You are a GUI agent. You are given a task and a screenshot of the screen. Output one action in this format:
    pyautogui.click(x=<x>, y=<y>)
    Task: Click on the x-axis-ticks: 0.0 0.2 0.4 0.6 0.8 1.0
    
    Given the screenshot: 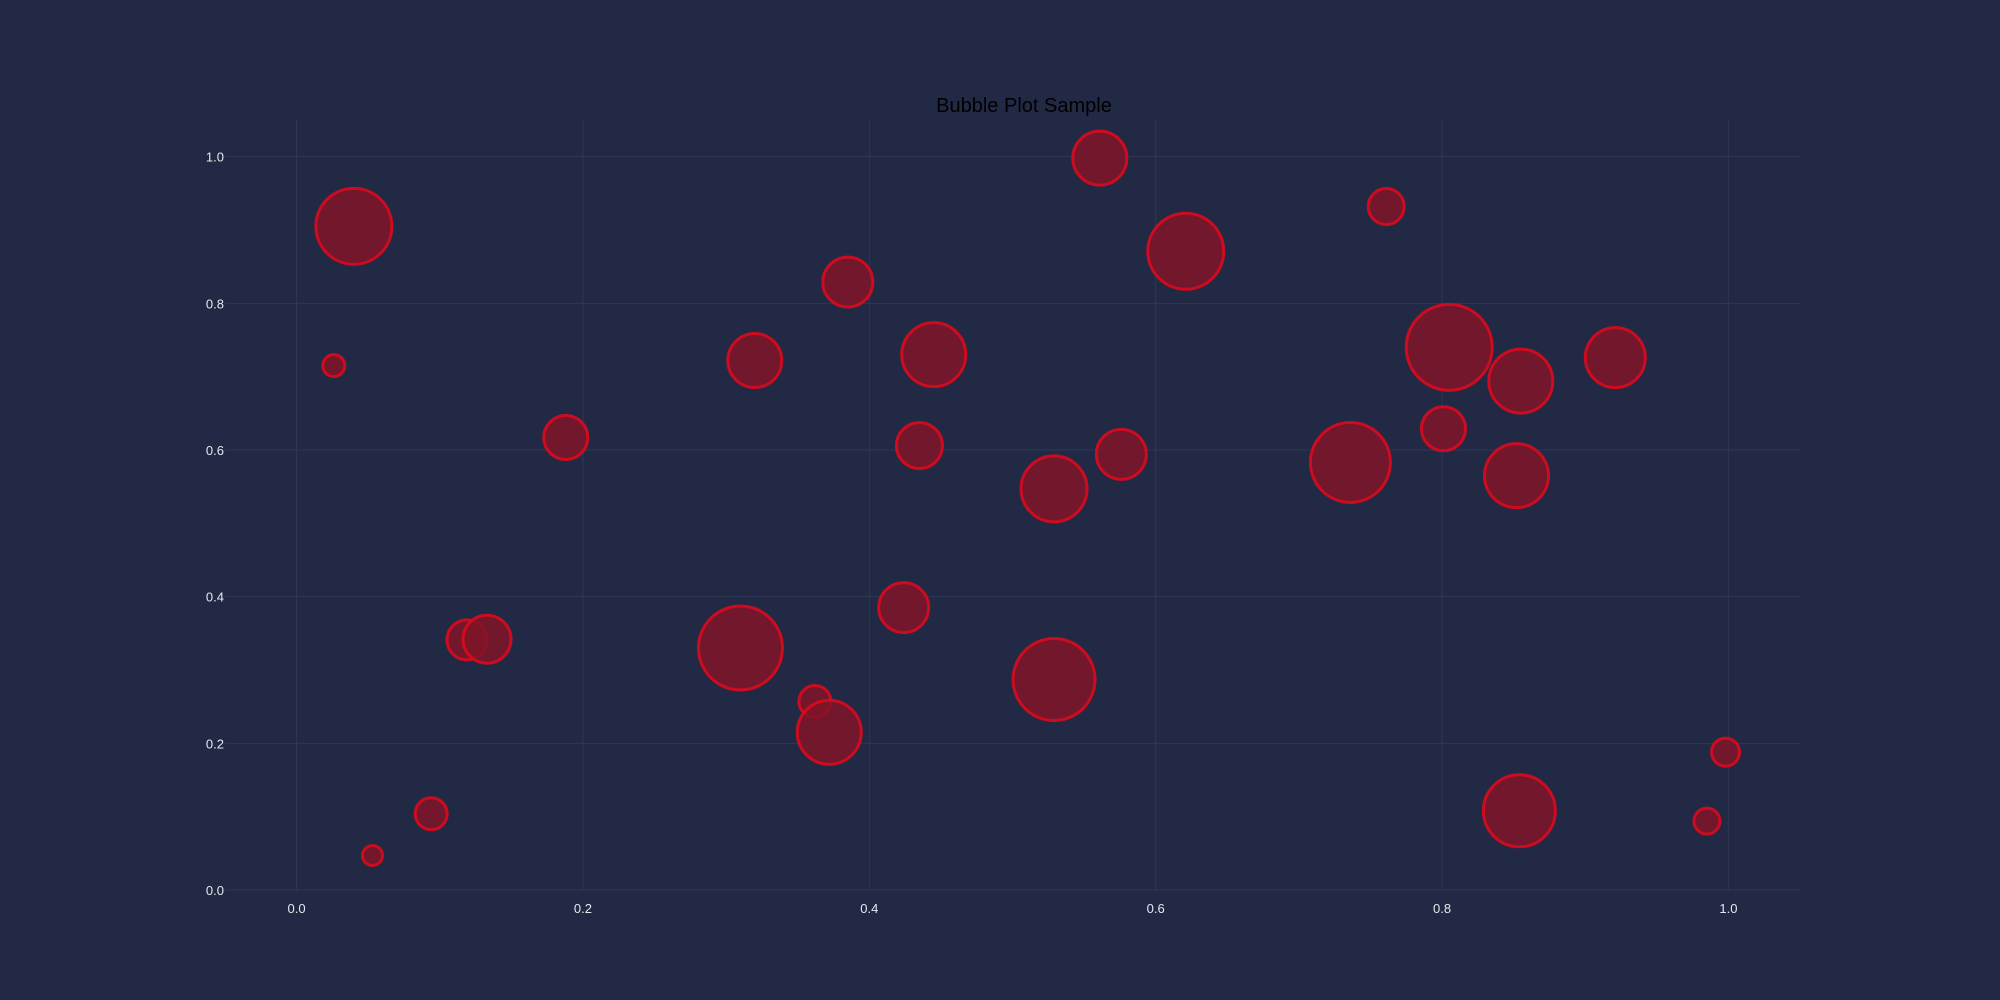 What is the action you would take?
    pyautogui.click(x=1013, y=908)
    